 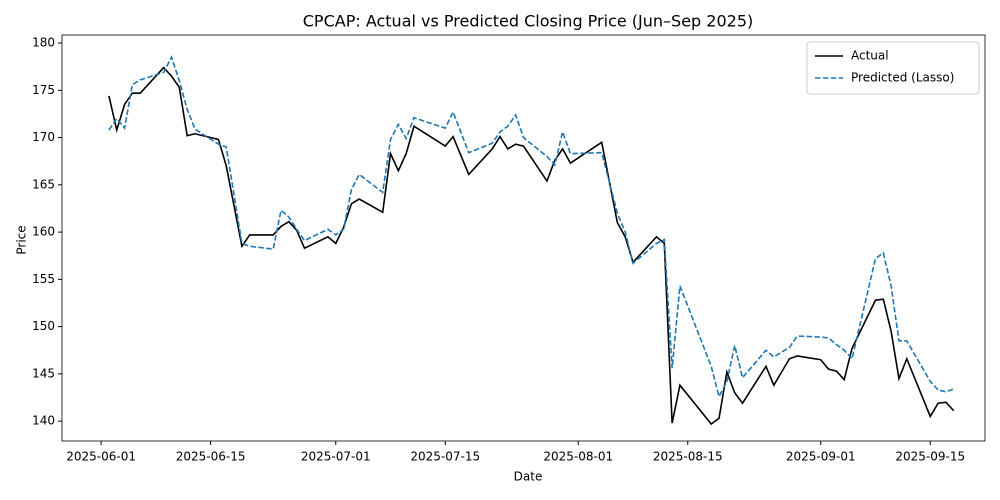 What do you see at coordinates (930, 457) in the screenshot?
I see `x-tick-label: 2025-09-15` at bounding box center [930, 457].